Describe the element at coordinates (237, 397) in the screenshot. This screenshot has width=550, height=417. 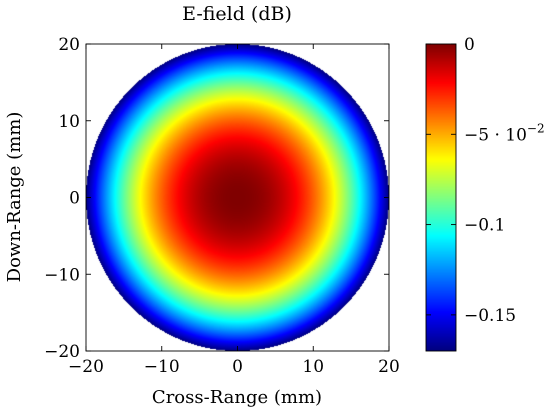
I see `x-axis-label: Cross-Range (mm)` at that location.